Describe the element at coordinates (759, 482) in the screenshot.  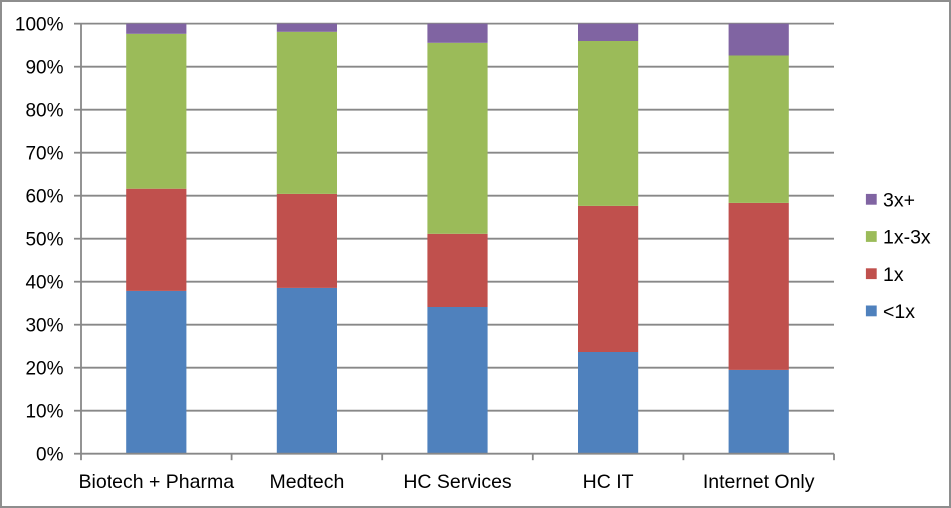
I see `svg-text: Internet Only` at that location.